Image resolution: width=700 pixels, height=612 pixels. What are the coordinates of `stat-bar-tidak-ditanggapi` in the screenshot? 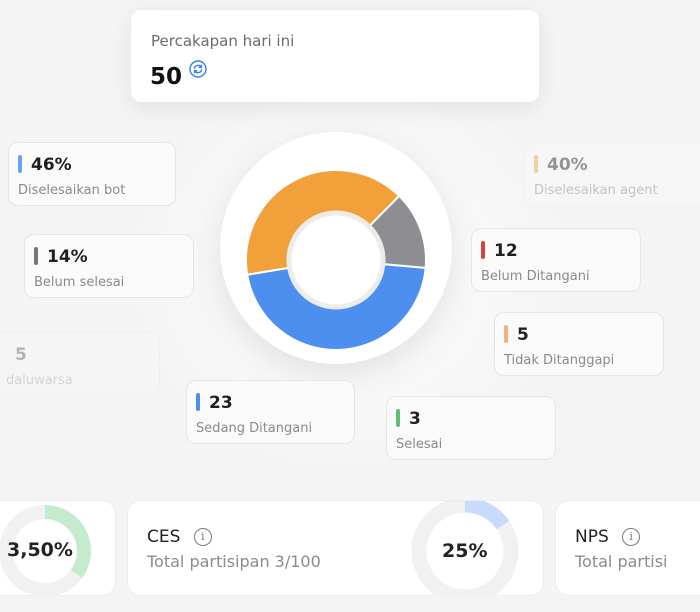 It's located at (506, 334).